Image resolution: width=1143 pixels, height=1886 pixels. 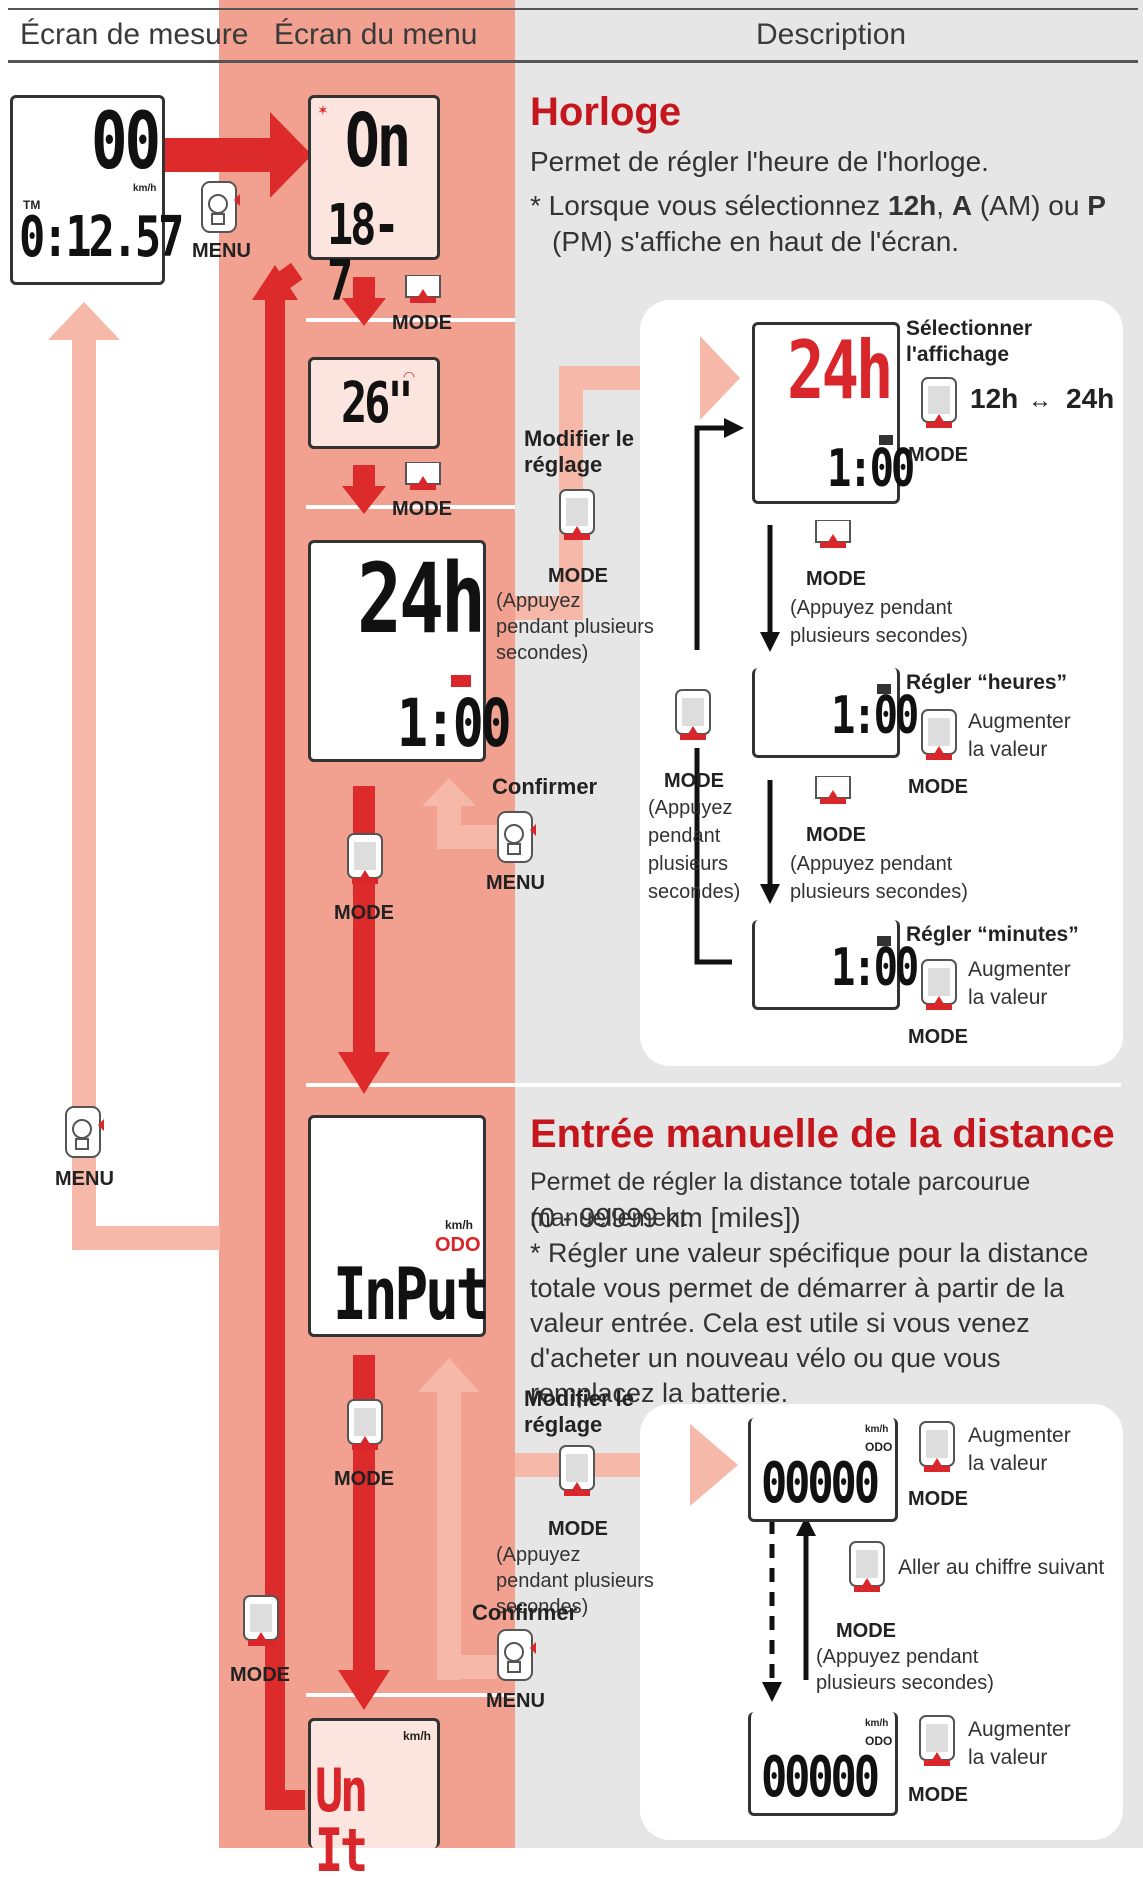 I want to click on loop-mode-label: MODE, so click(x=694, y=781).